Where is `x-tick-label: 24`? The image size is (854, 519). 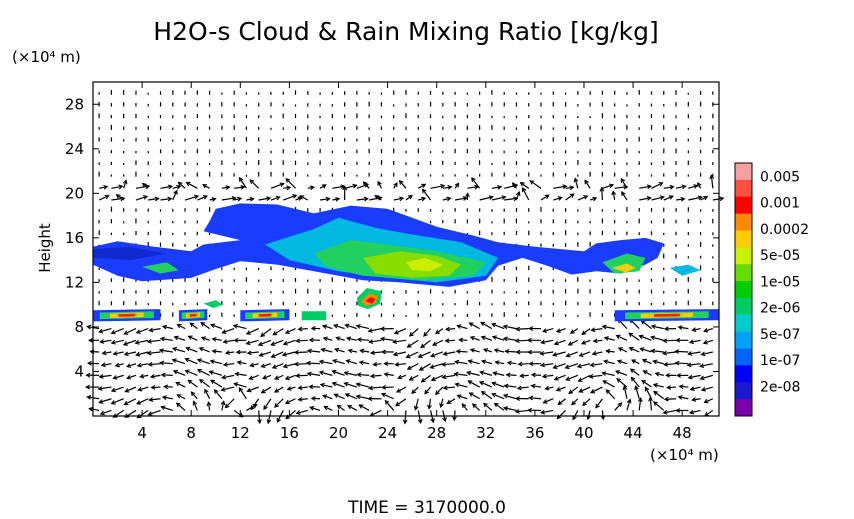
x-tick-label: 24 is located at coordinates (387, 433).